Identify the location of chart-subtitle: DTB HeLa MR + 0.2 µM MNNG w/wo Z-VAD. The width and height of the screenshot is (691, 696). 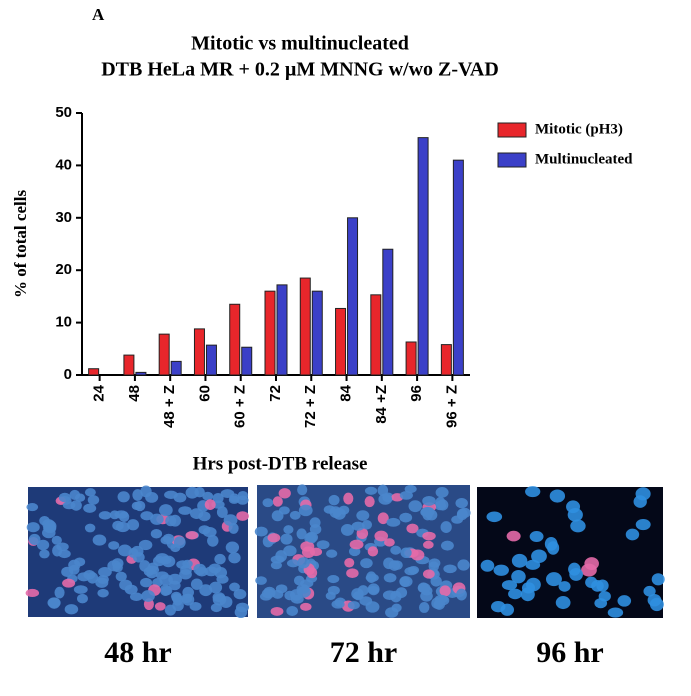
(300, 70).